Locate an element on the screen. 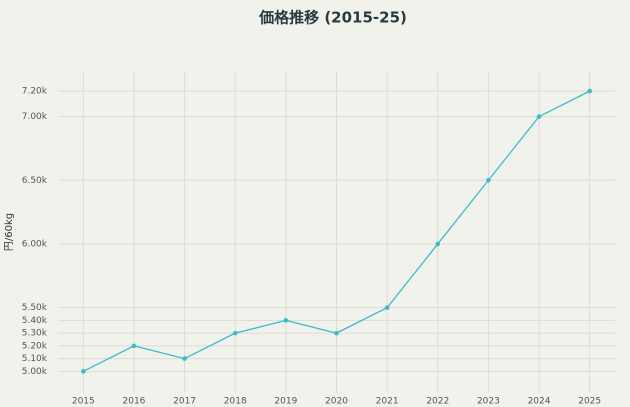 The height and width of the screenshot is (407, 630). y-tick-label: 5.40k is located at coordinates (35, 321).